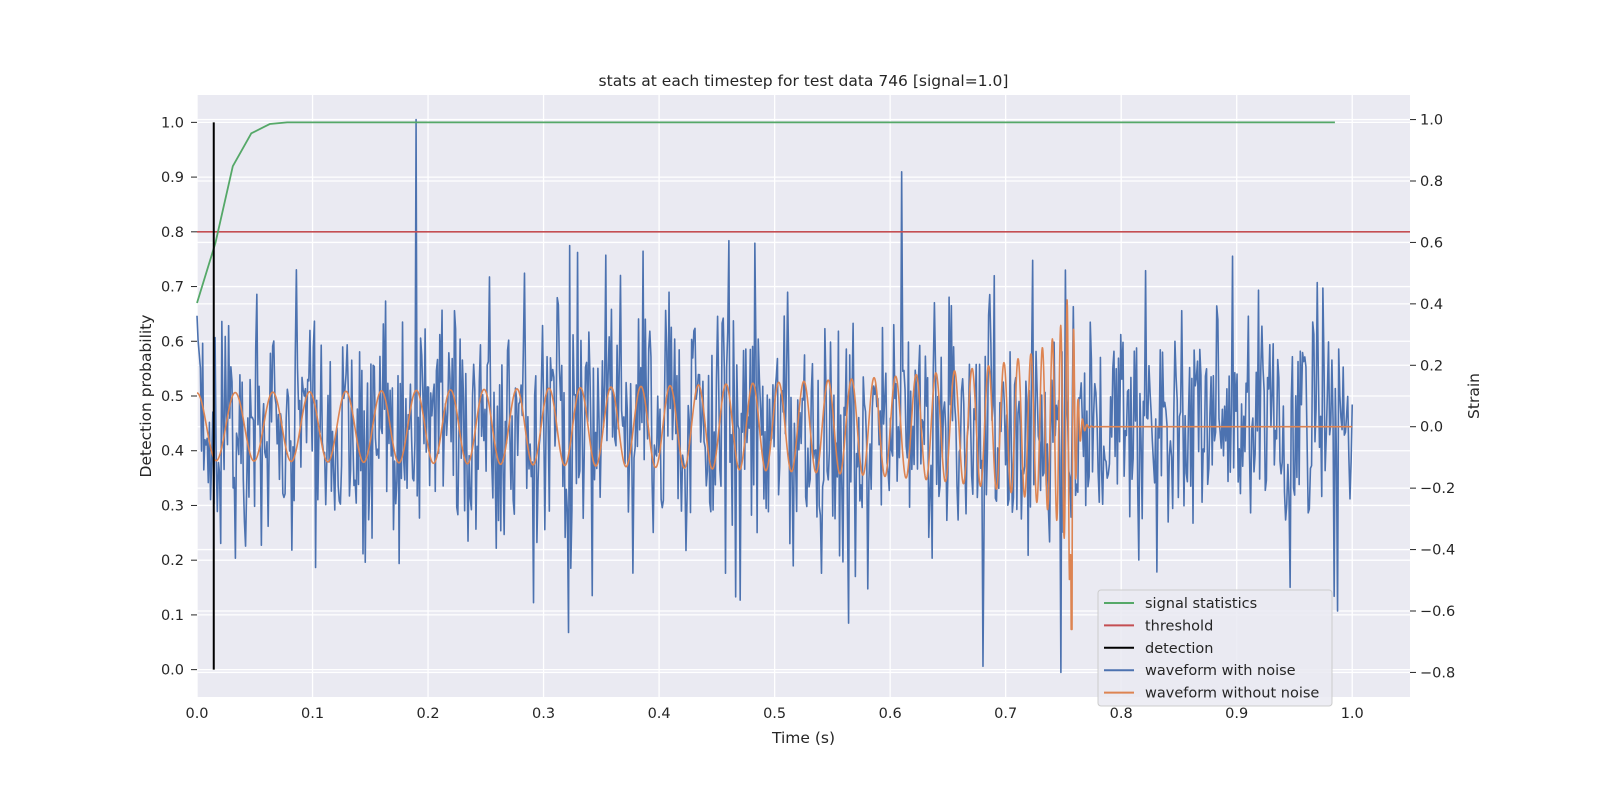  I want to click on y-left-tick-label: 0.4, so click(172, 452).